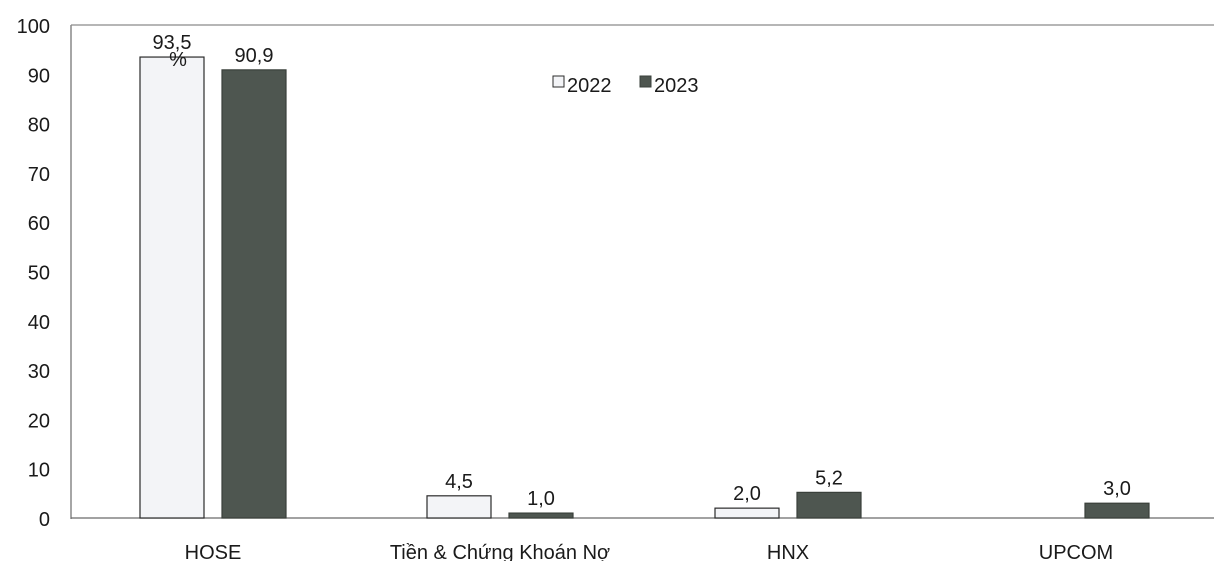  I want to click on data-label: 1,0, so click(541, 499).